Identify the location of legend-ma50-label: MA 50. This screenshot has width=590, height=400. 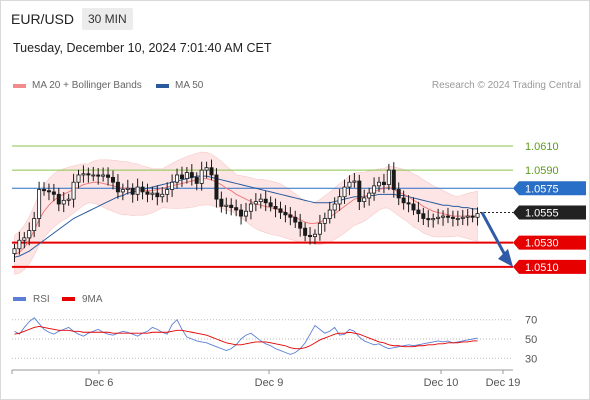
(189, 85).